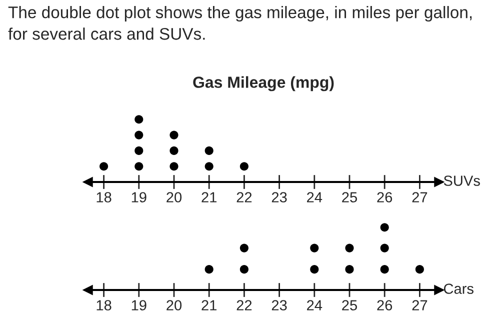  Describe the element at coordinates (240, 23) in the screenshot. I see `text: The double dot plot shows the gas mileage, in miles per gallon, for several cars and SUVs.` at that location.